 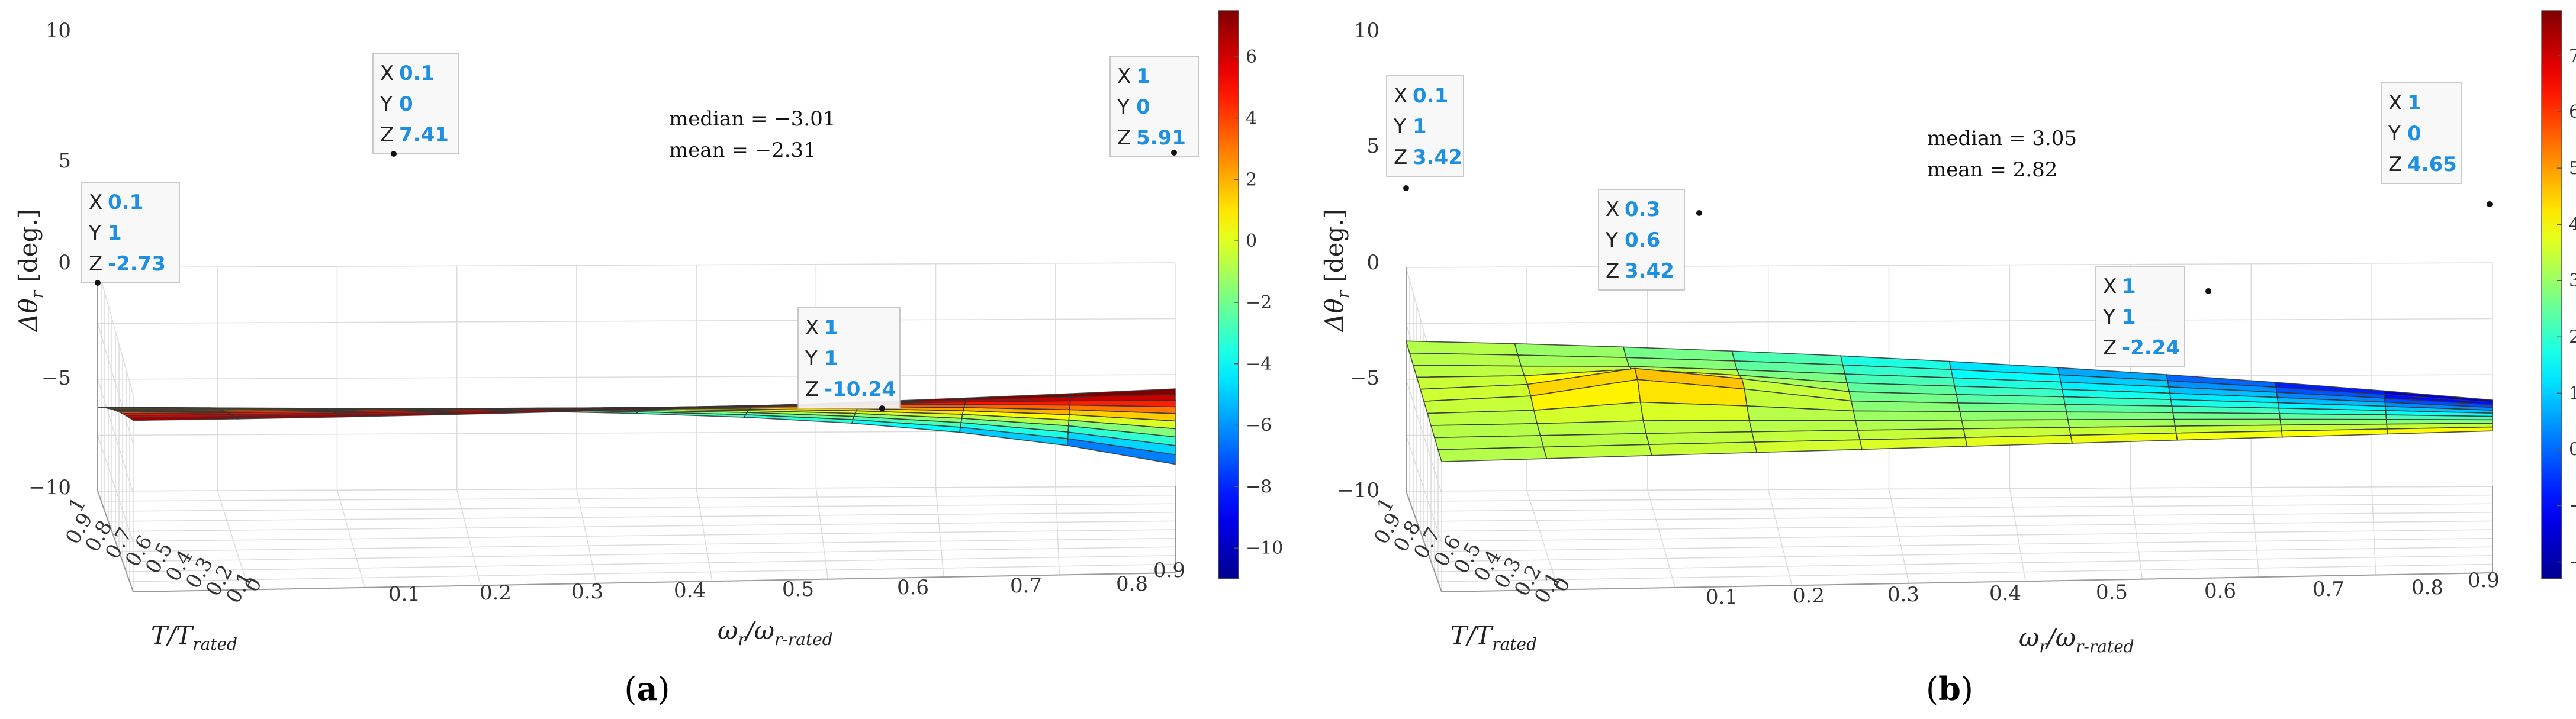 What do you see at coordinates (1358, 260) in the screenshot?
I see `z-ticks-b: 10 5 0 −5 −10` at bounding box center [1358, 260].